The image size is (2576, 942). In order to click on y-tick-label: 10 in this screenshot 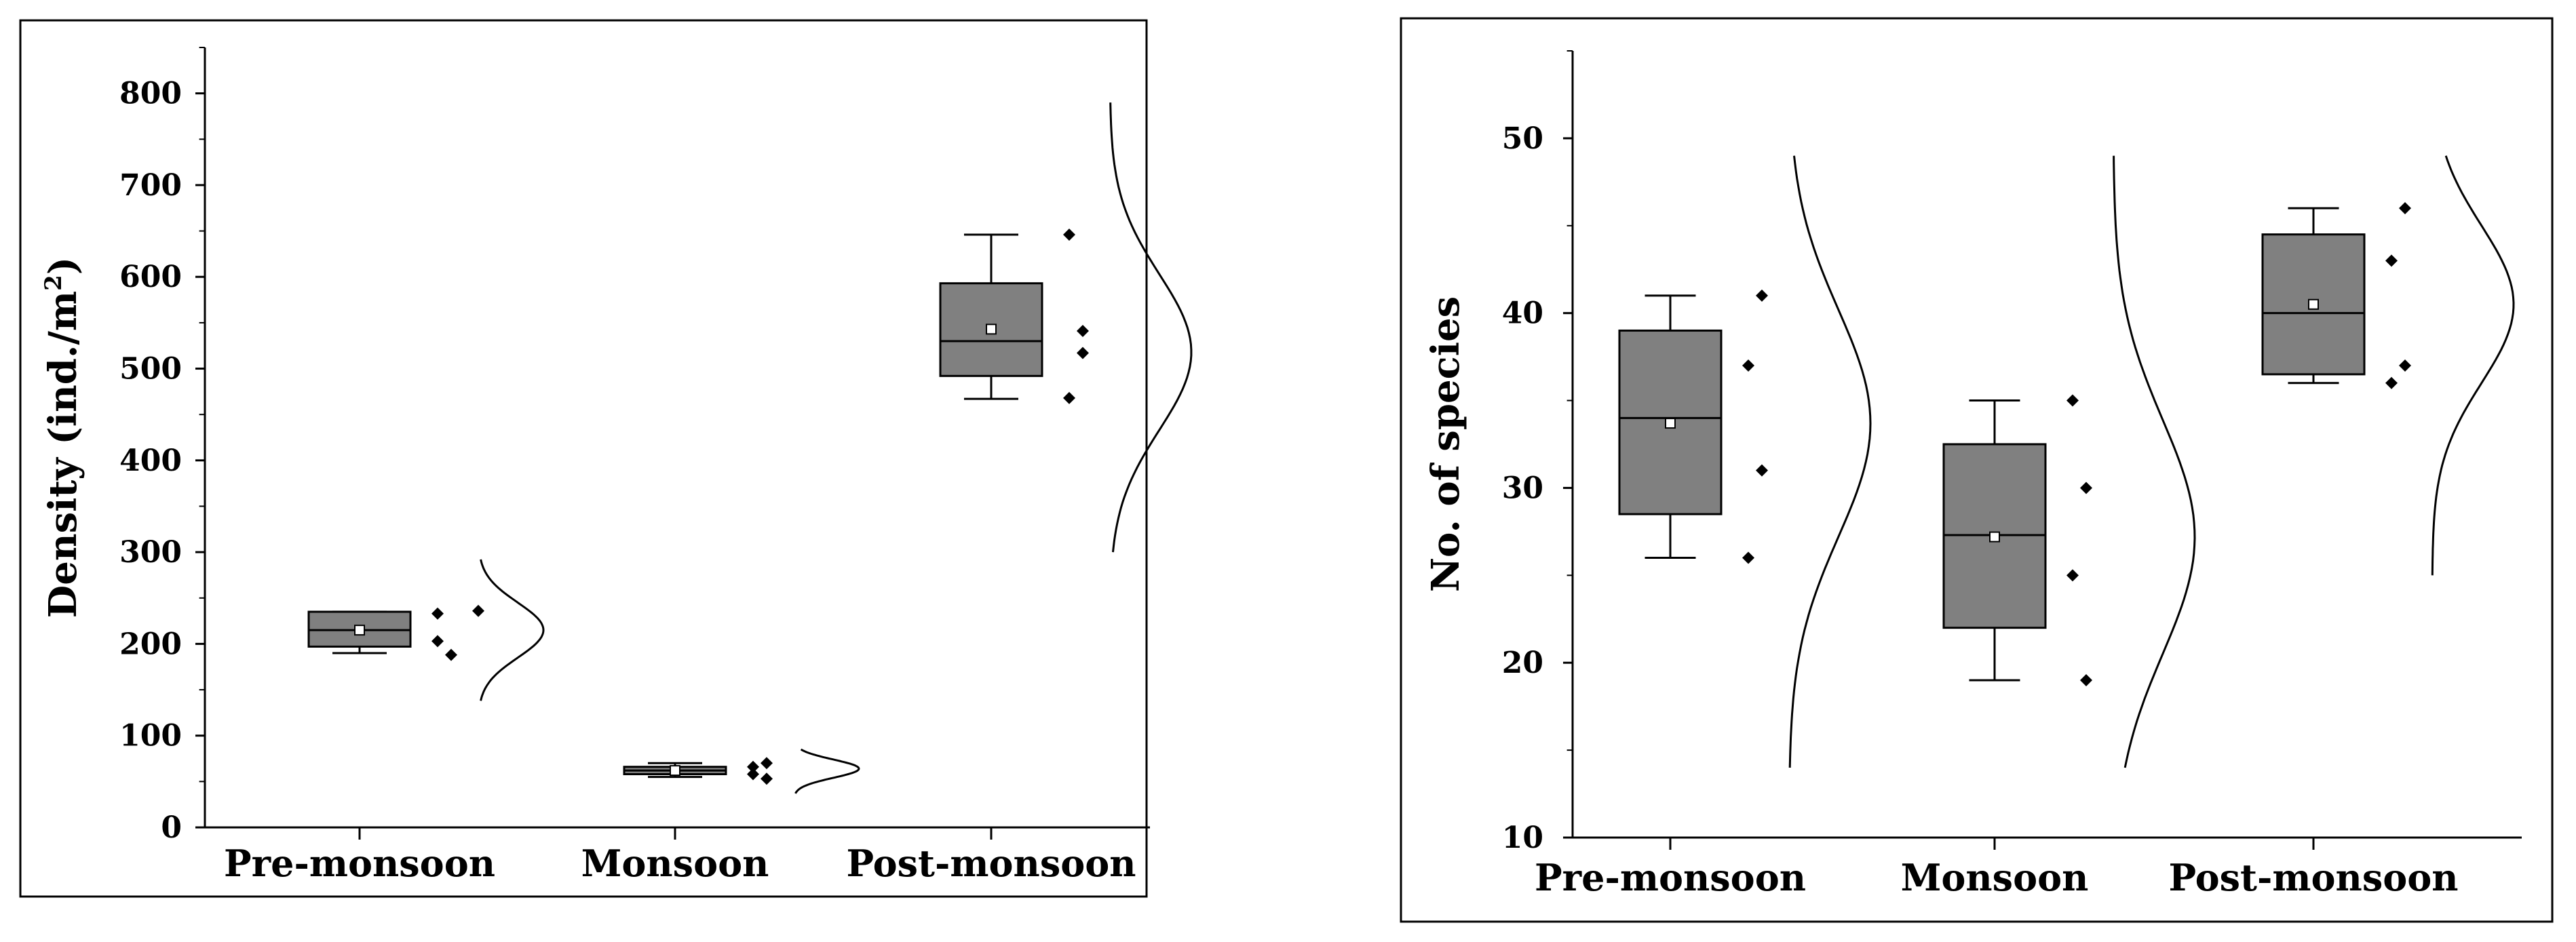, I will do `click(1522, 838)`.